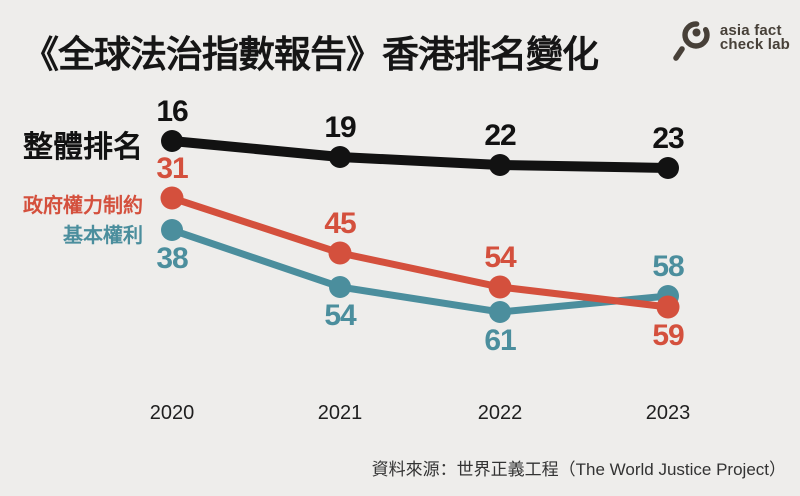 This screenshot has width=800, height=496. Describe the element at coordinates (340, 315) in the screenshot. I see `value-label-fundamental-rights-2021: 54` at that location.